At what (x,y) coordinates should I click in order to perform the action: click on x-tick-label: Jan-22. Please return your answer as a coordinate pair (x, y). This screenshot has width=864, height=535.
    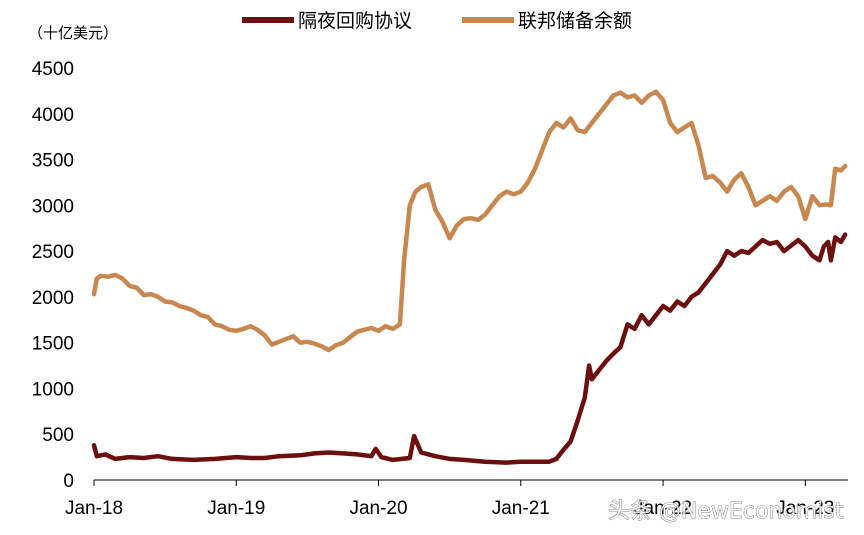
    Looking at the image, I should click on (663, 508).